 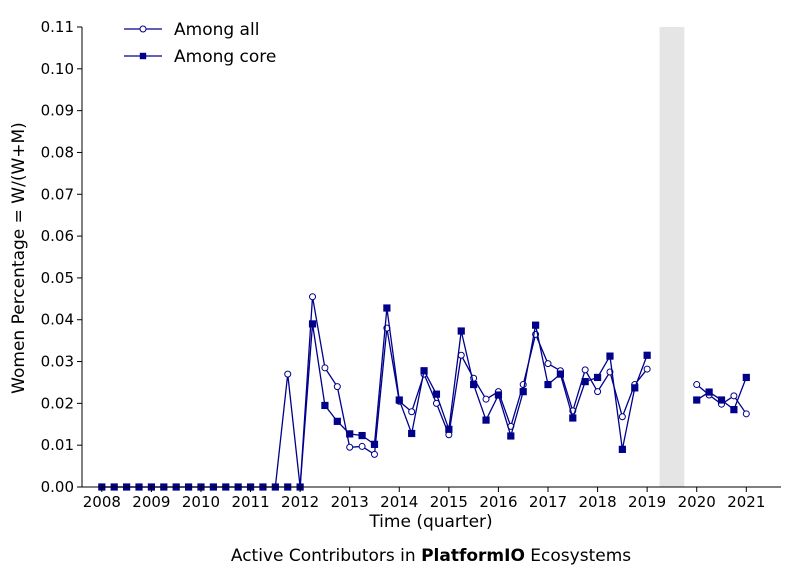 What do you see at coordinates (102, 502) in the screenshot?
I see `x-tick-label: 2008` at bounding box center [102, 502].